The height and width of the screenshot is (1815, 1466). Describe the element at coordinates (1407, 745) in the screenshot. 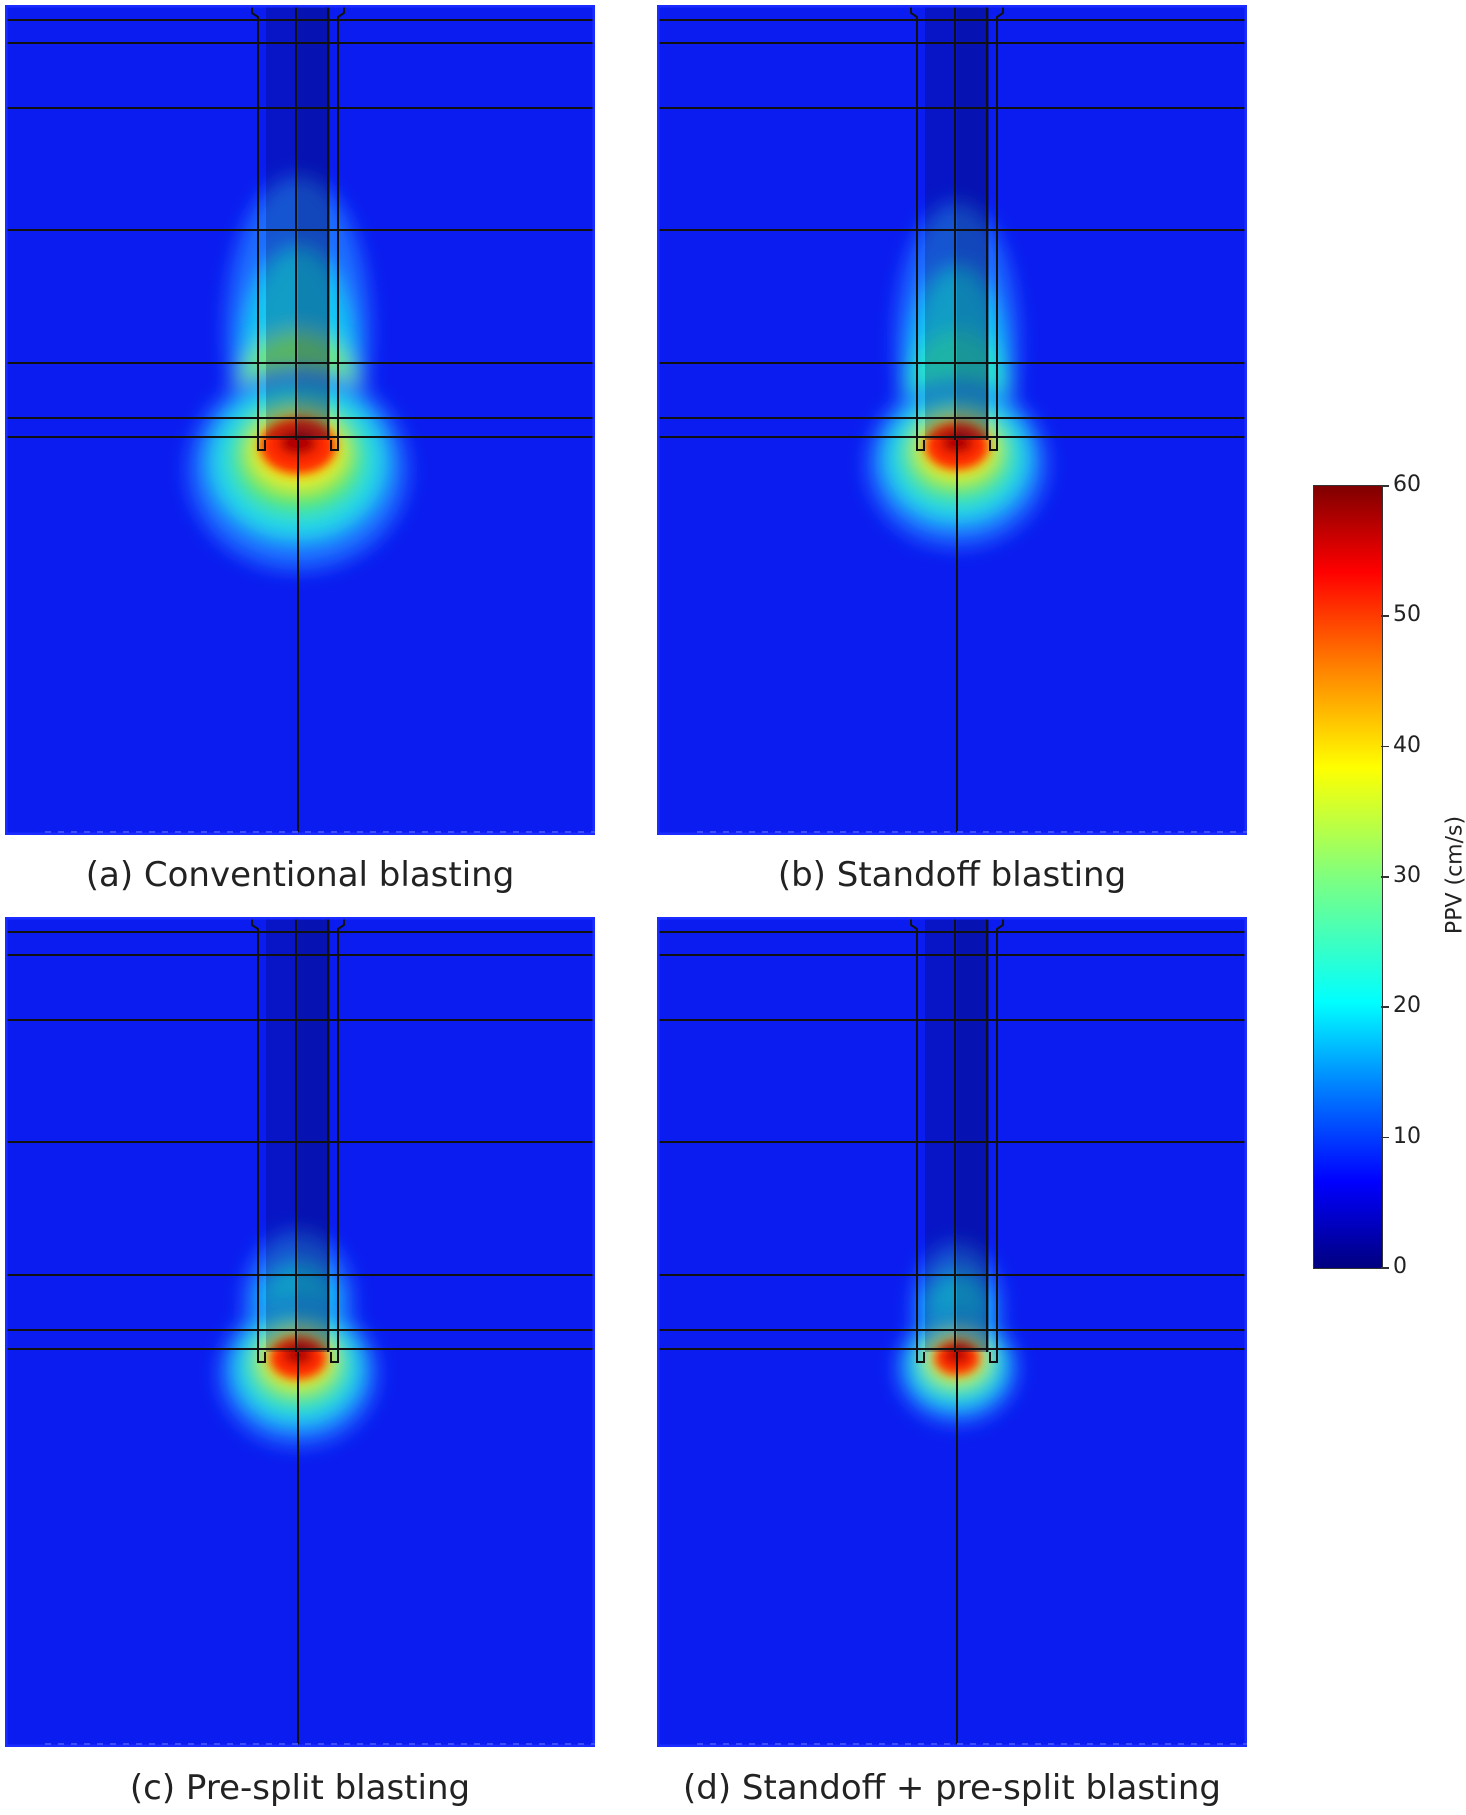

I see `colorbar-tick-label: 40` at that location.